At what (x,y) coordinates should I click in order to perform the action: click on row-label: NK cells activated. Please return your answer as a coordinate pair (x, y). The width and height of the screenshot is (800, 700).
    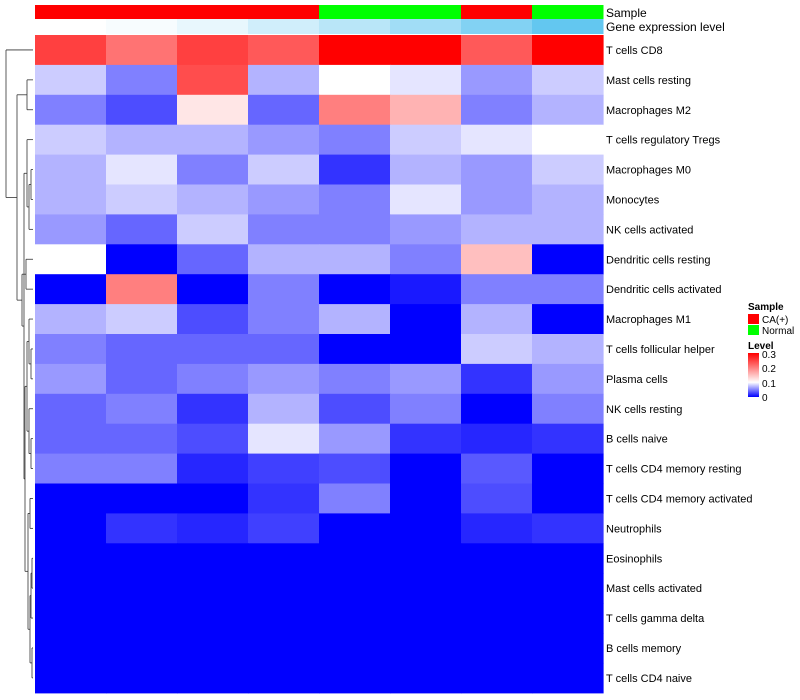
    Looking at the image, I should click on (649, 230).